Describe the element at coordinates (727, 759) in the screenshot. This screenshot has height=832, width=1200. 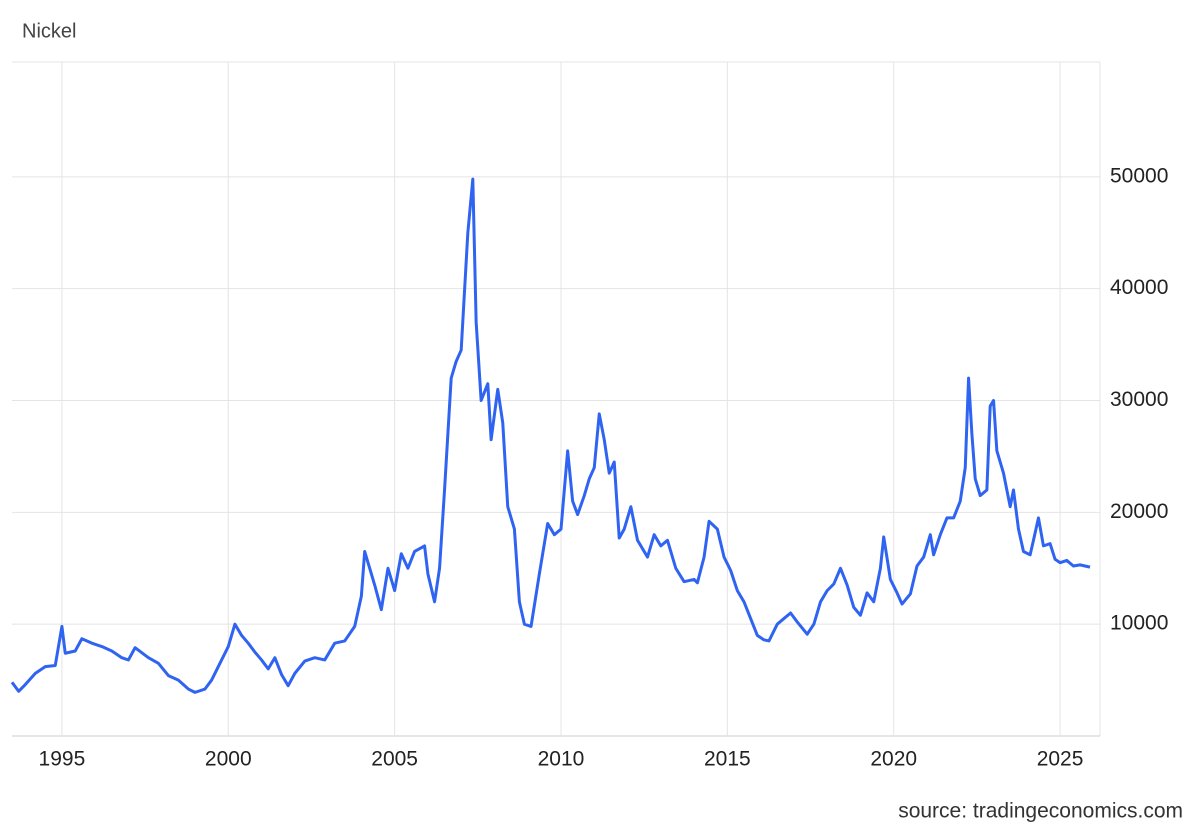
I see `x-tick-label: 2015` at that location.